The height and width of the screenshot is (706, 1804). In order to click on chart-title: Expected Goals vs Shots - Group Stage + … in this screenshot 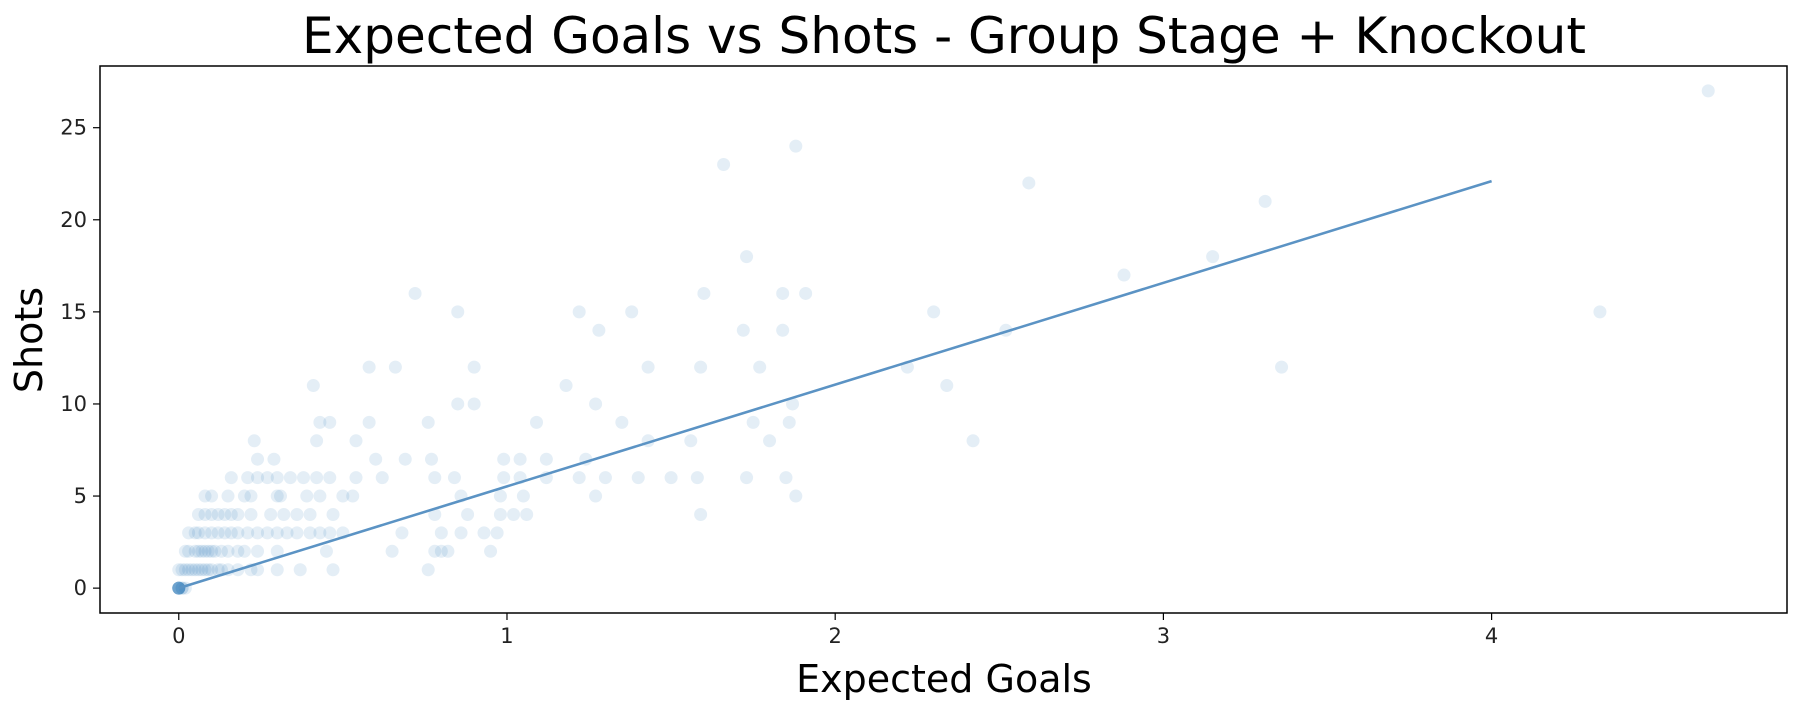, I will do `click(944, 36)`.